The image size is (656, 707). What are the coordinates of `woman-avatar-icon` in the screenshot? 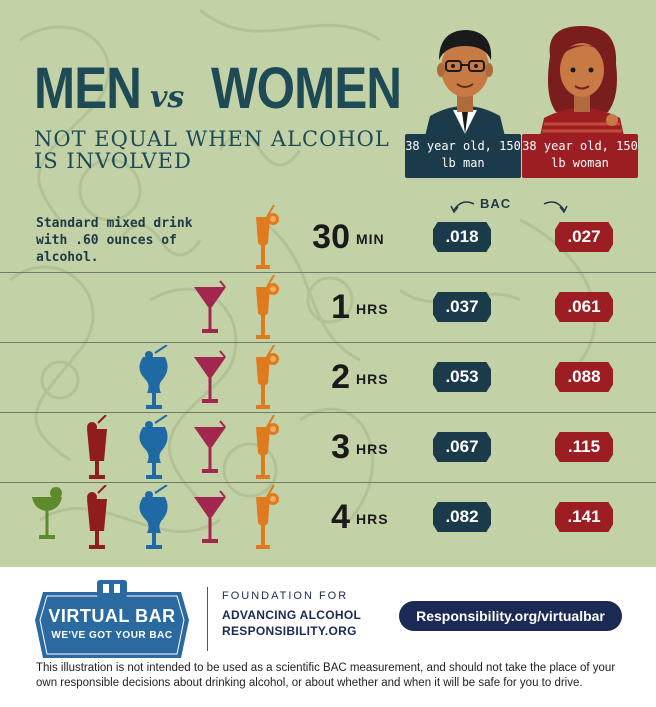 It's located at (582, 81).